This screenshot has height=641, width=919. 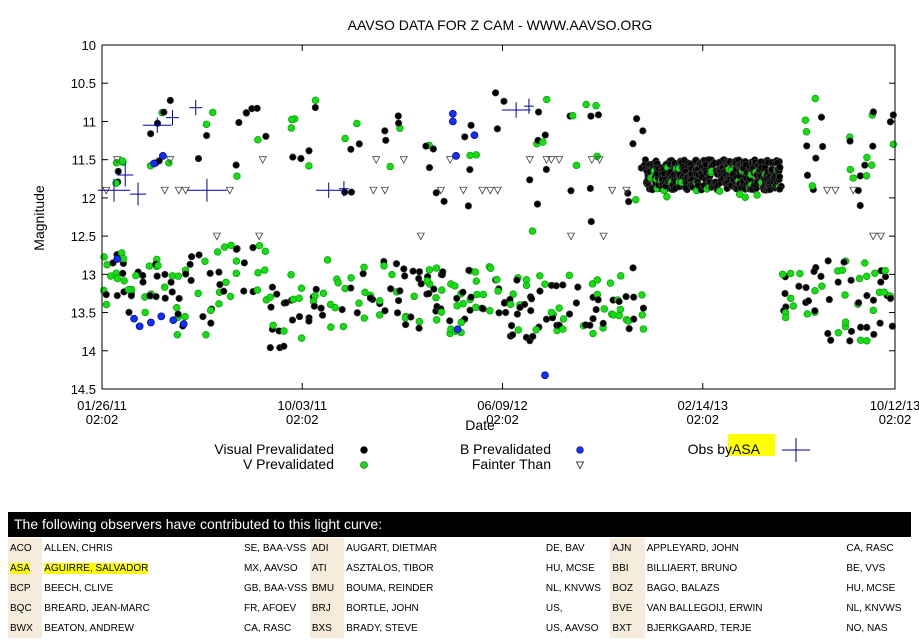 I want to click on observer-name: BREARD, JEAN-MARC, so click(x=97, y=608).